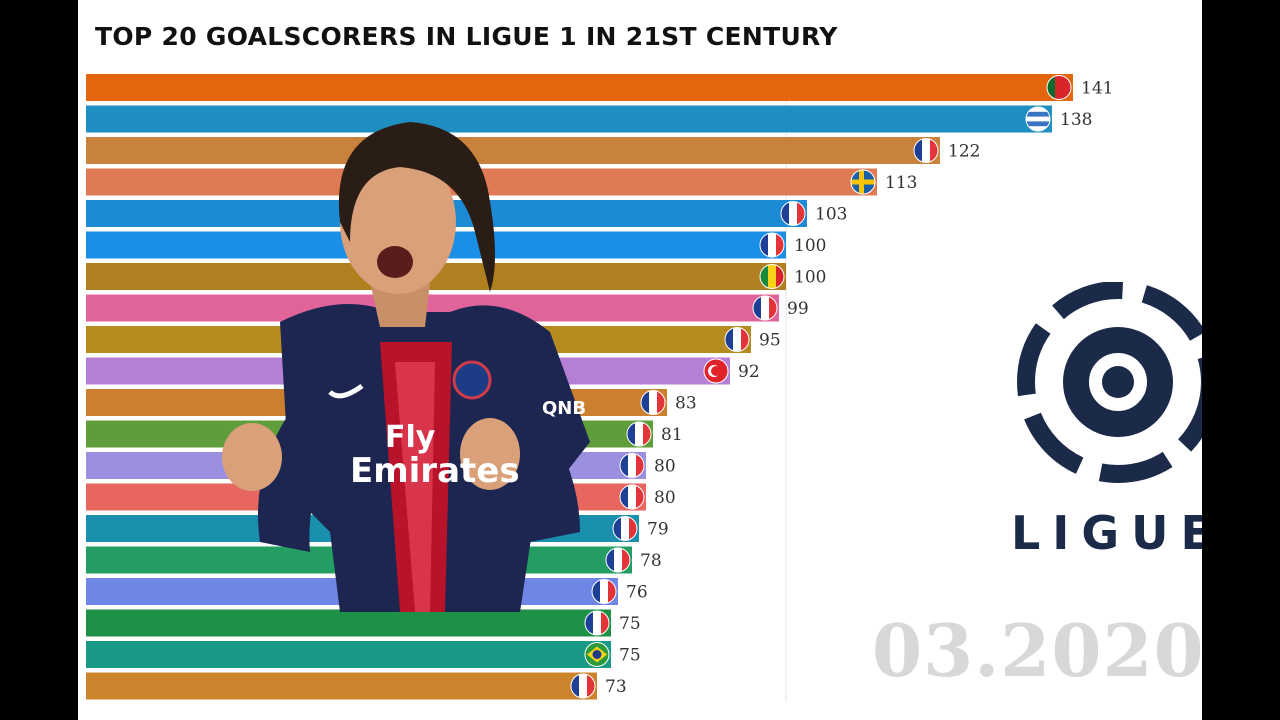 The height and width of the screenshot is (720, 1280). I want to click on bar-value-label: 81, so click(672, 435).